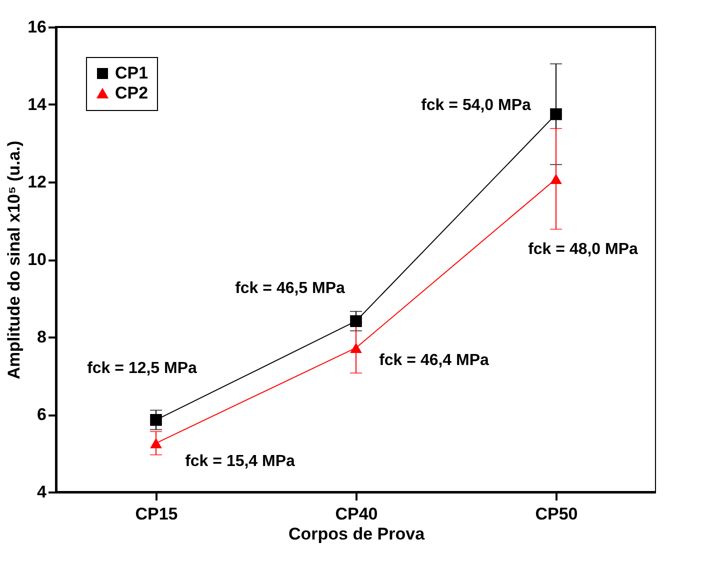  What do you see at coordinates (37, 27) in the screenshot?
I see `y-tick-label: 16` at bounding box center [37, 27].